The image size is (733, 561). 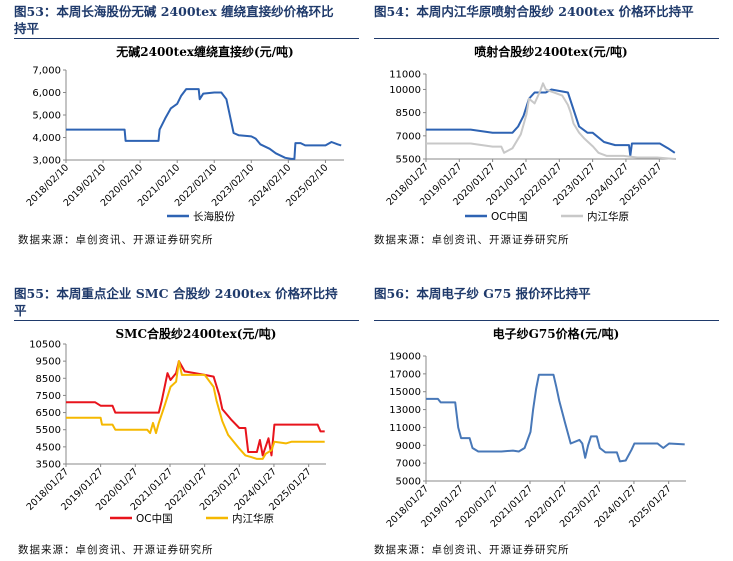 I want to click on y-tick-label: 9000, so click(x=408, y=446).